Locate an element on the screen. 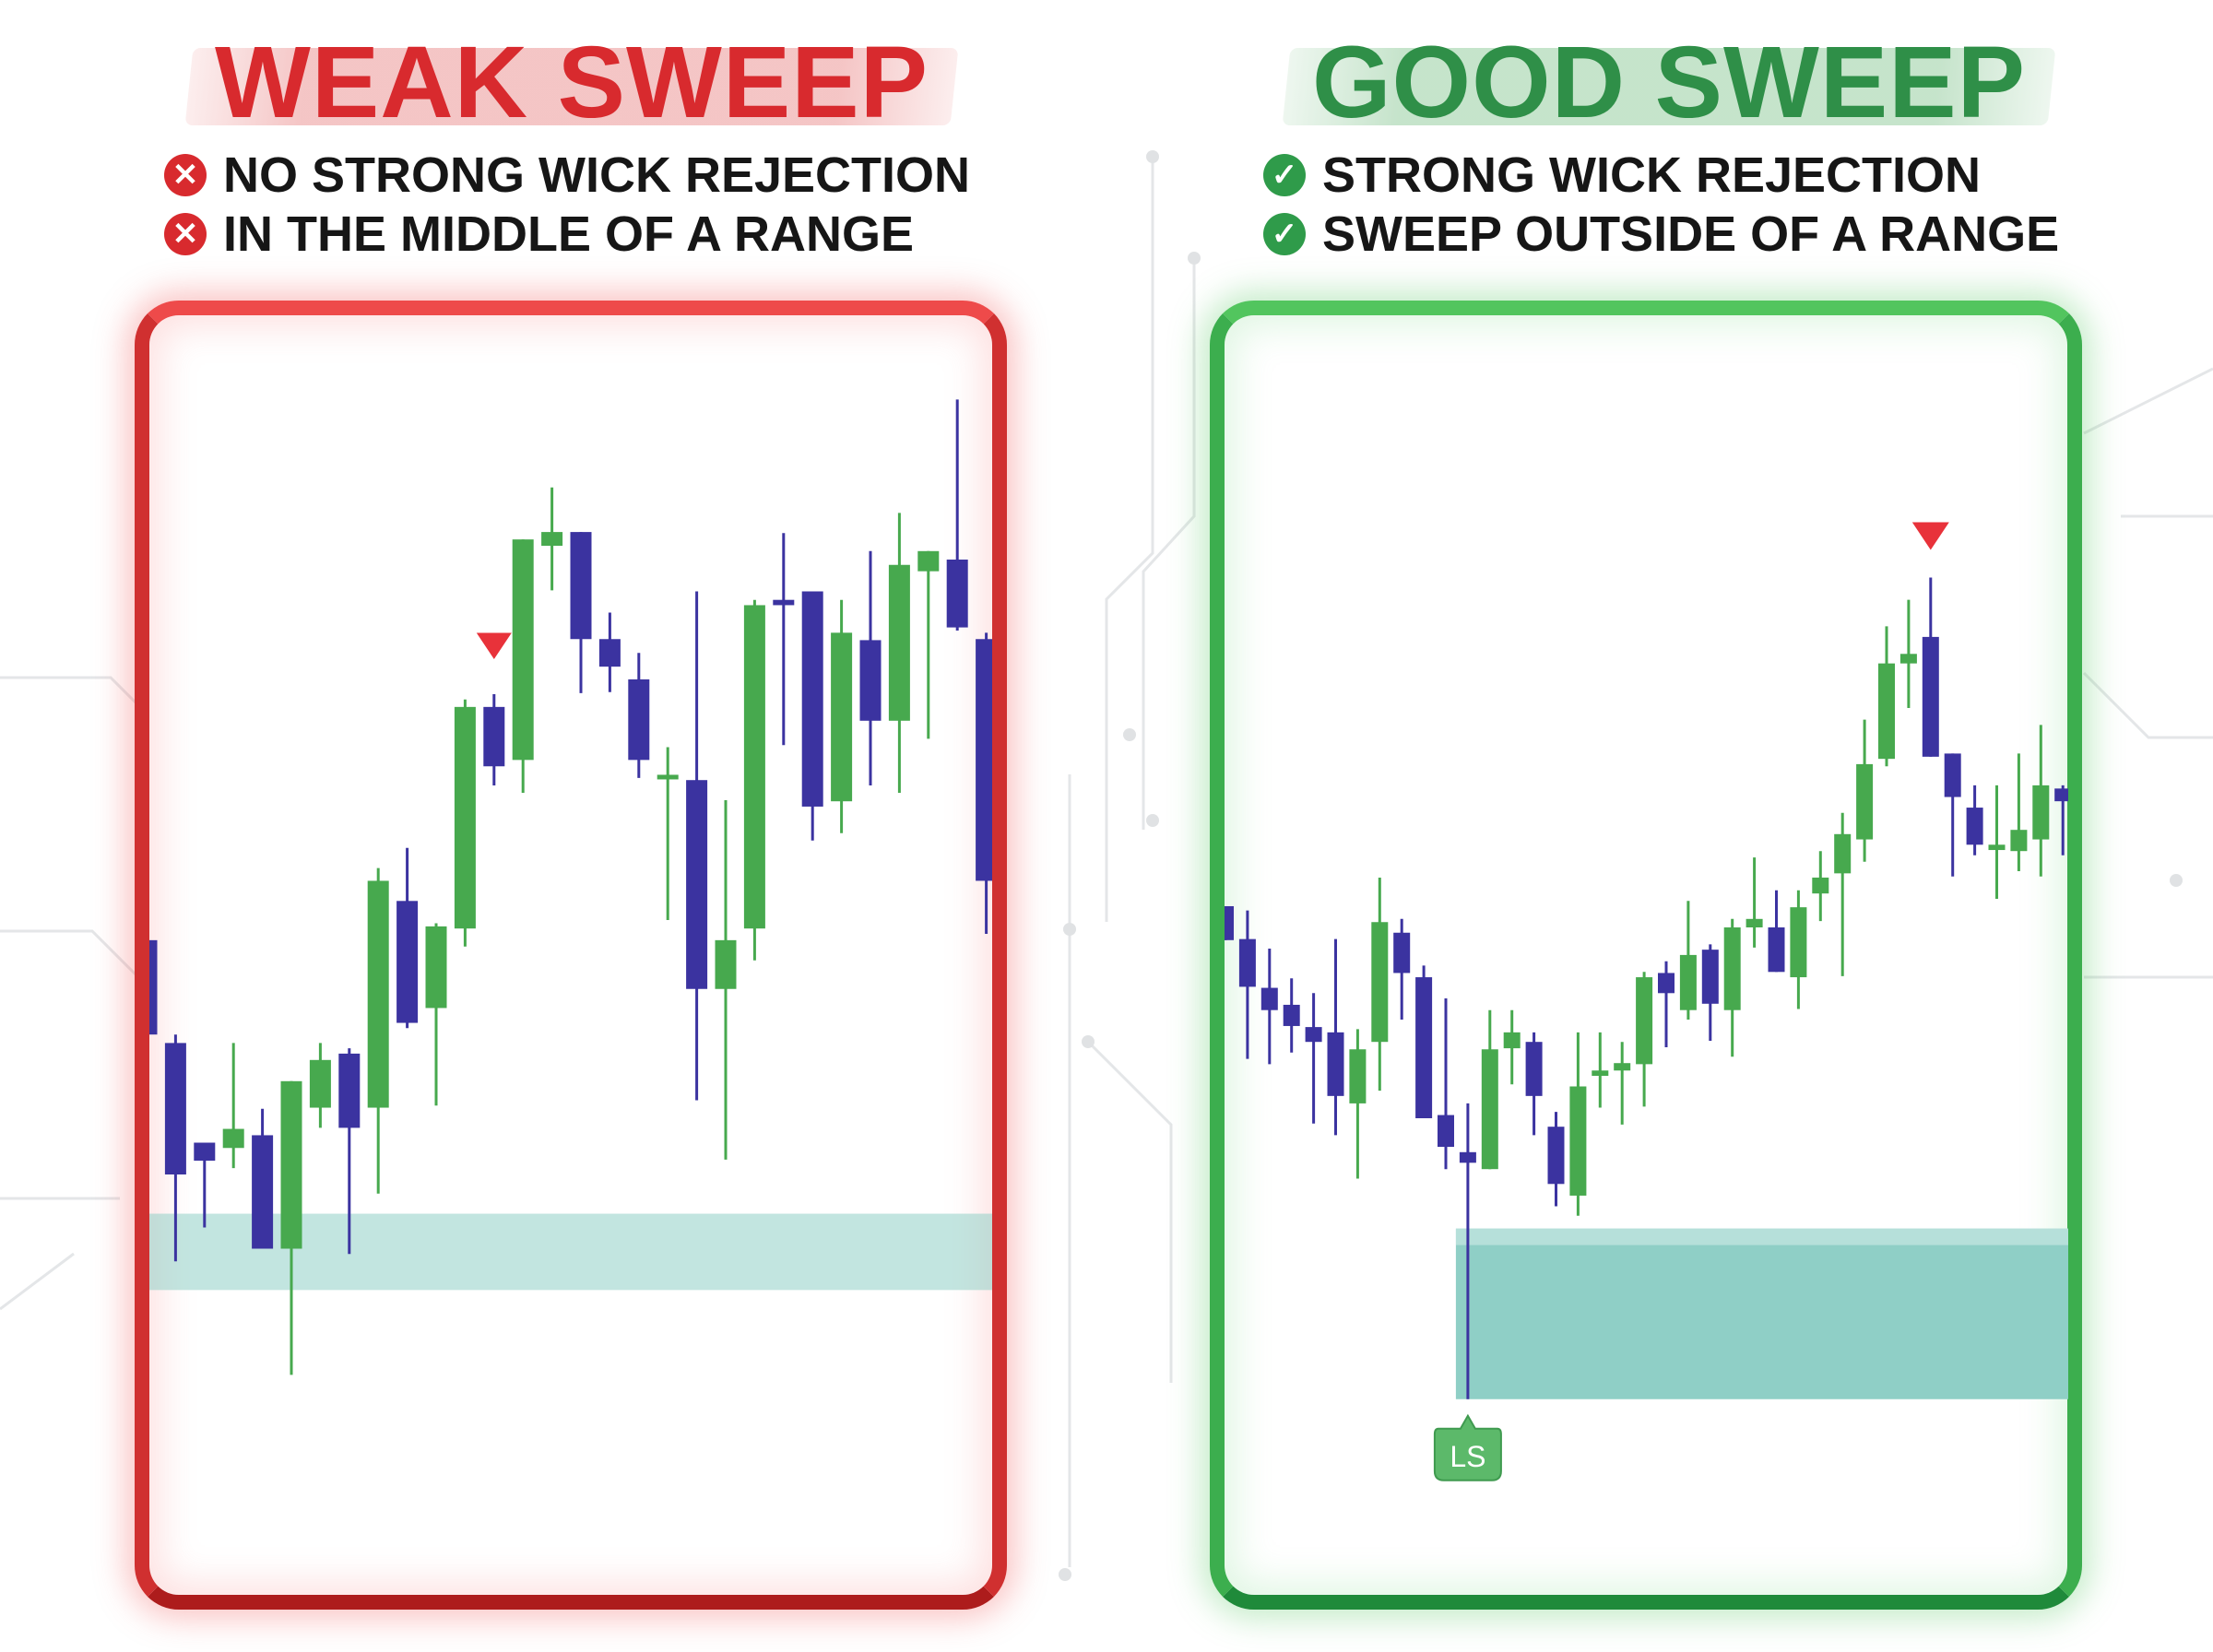  bullet-item: ✕ IN THE MIDDLE OF A RANGE is located at coordinates (567, 234).